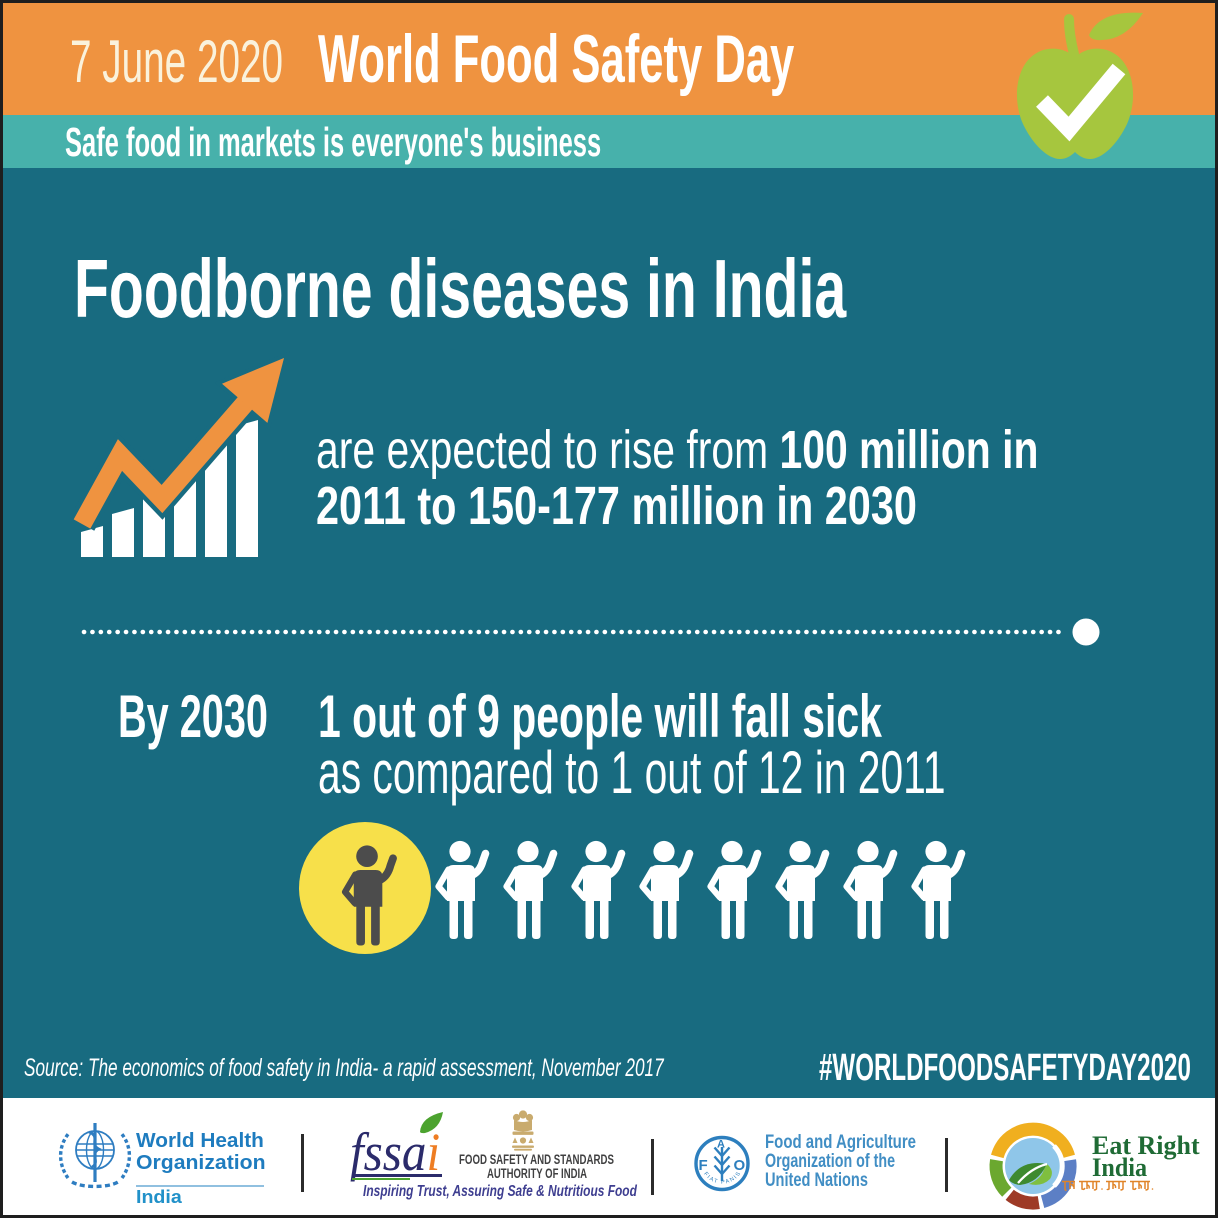 The height and width of the screenshot is (1218, 1218). Describe the element at coordinates (600, 716) in the screenshot. I see `line1-text: 1 out of 9 people will fall sick` at that location.